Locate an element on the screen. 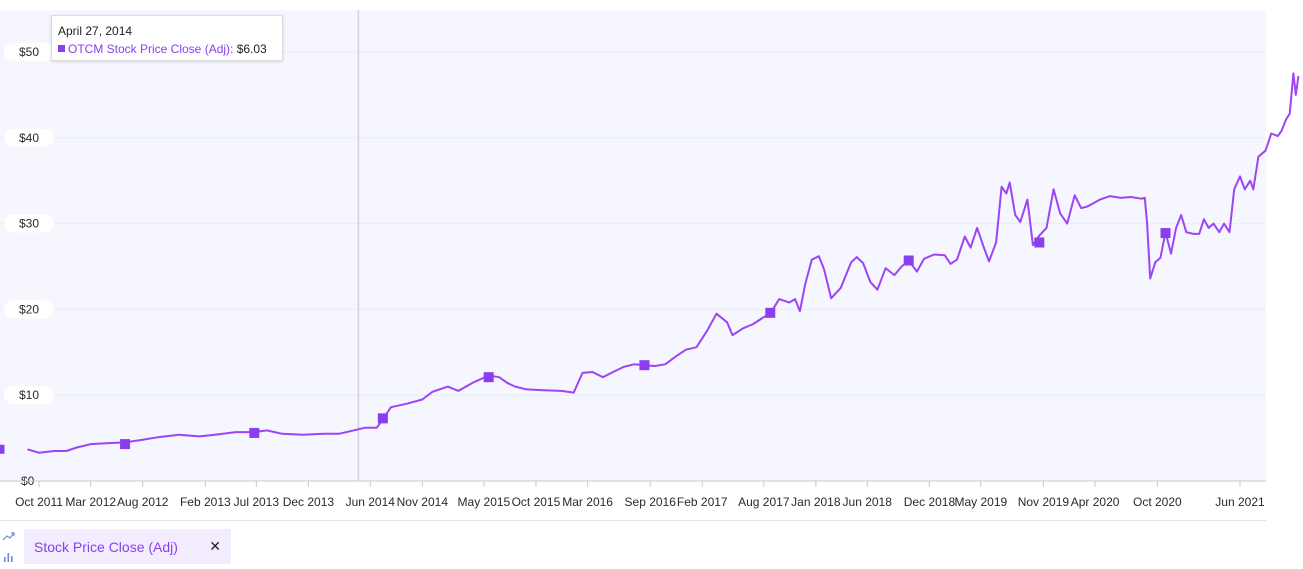 The height and width of the screenshot is (569, 1303). x-tick-label: Dec 2018 is located at coordinates (930, 502).